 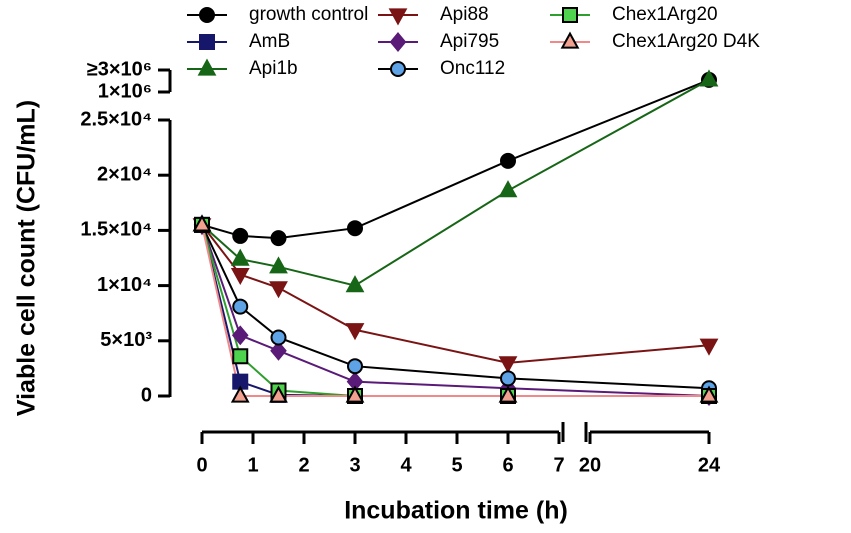 What do you see at coordinates (252, 465) in the screenshot?
I see `x-tick-label: 1` at bounding box center [252, 465].